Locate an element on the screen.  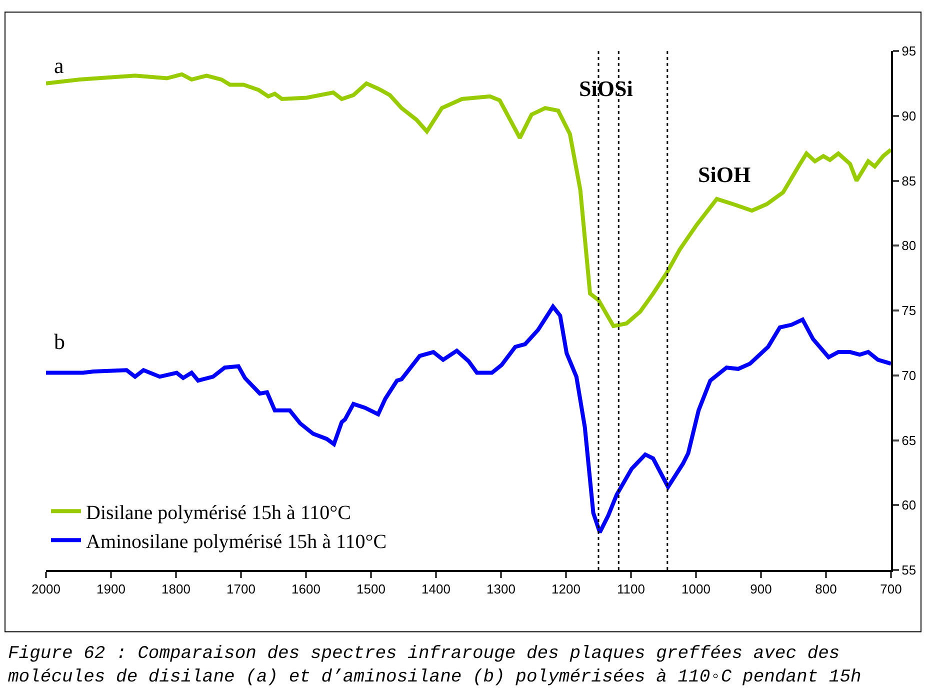
x-tick-label: 1300 is located at coordinates (501, 589).